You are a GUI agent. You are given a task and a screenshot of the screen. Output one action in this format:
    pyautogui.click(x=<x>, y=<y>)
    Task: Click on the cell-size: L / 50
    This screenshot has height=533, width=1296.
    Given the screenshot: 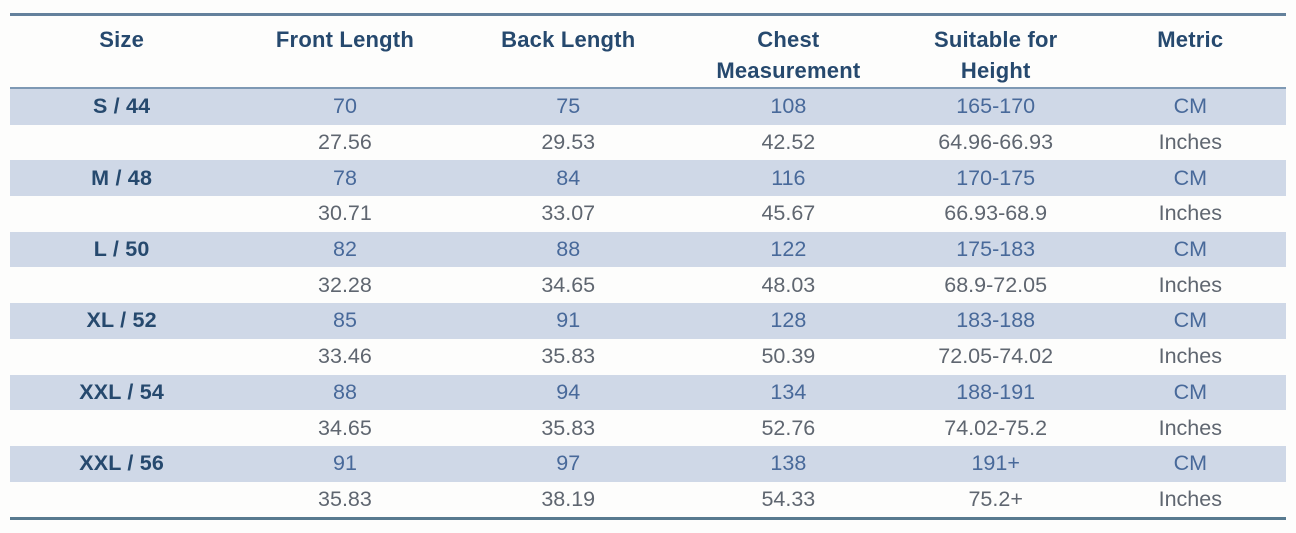 What is the action you would take?
    pyautogui.click(x=121, y=249)
    